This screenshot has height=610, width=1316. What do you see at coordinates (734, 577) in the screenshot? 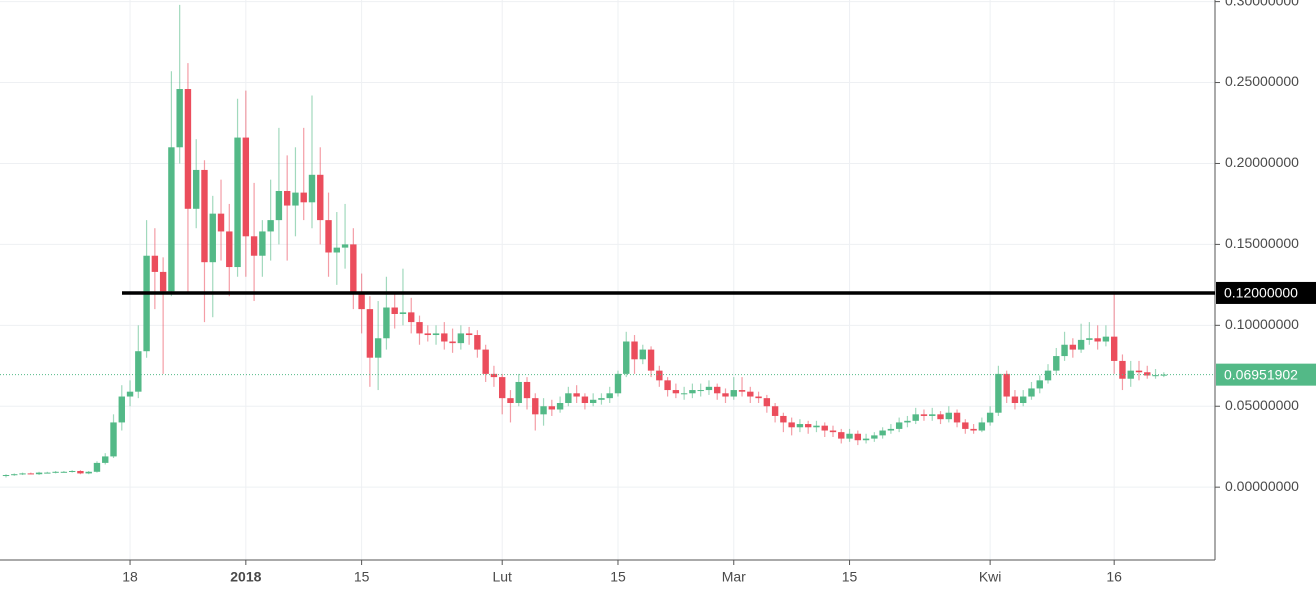
I see `x-tick-label: Mar` at bounding box center [734, 577].